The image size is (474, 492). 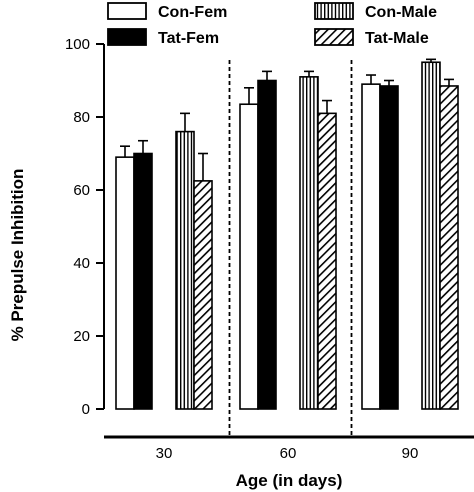 I want to click on legend-label: Con-Male, so click(x=401, y=12).